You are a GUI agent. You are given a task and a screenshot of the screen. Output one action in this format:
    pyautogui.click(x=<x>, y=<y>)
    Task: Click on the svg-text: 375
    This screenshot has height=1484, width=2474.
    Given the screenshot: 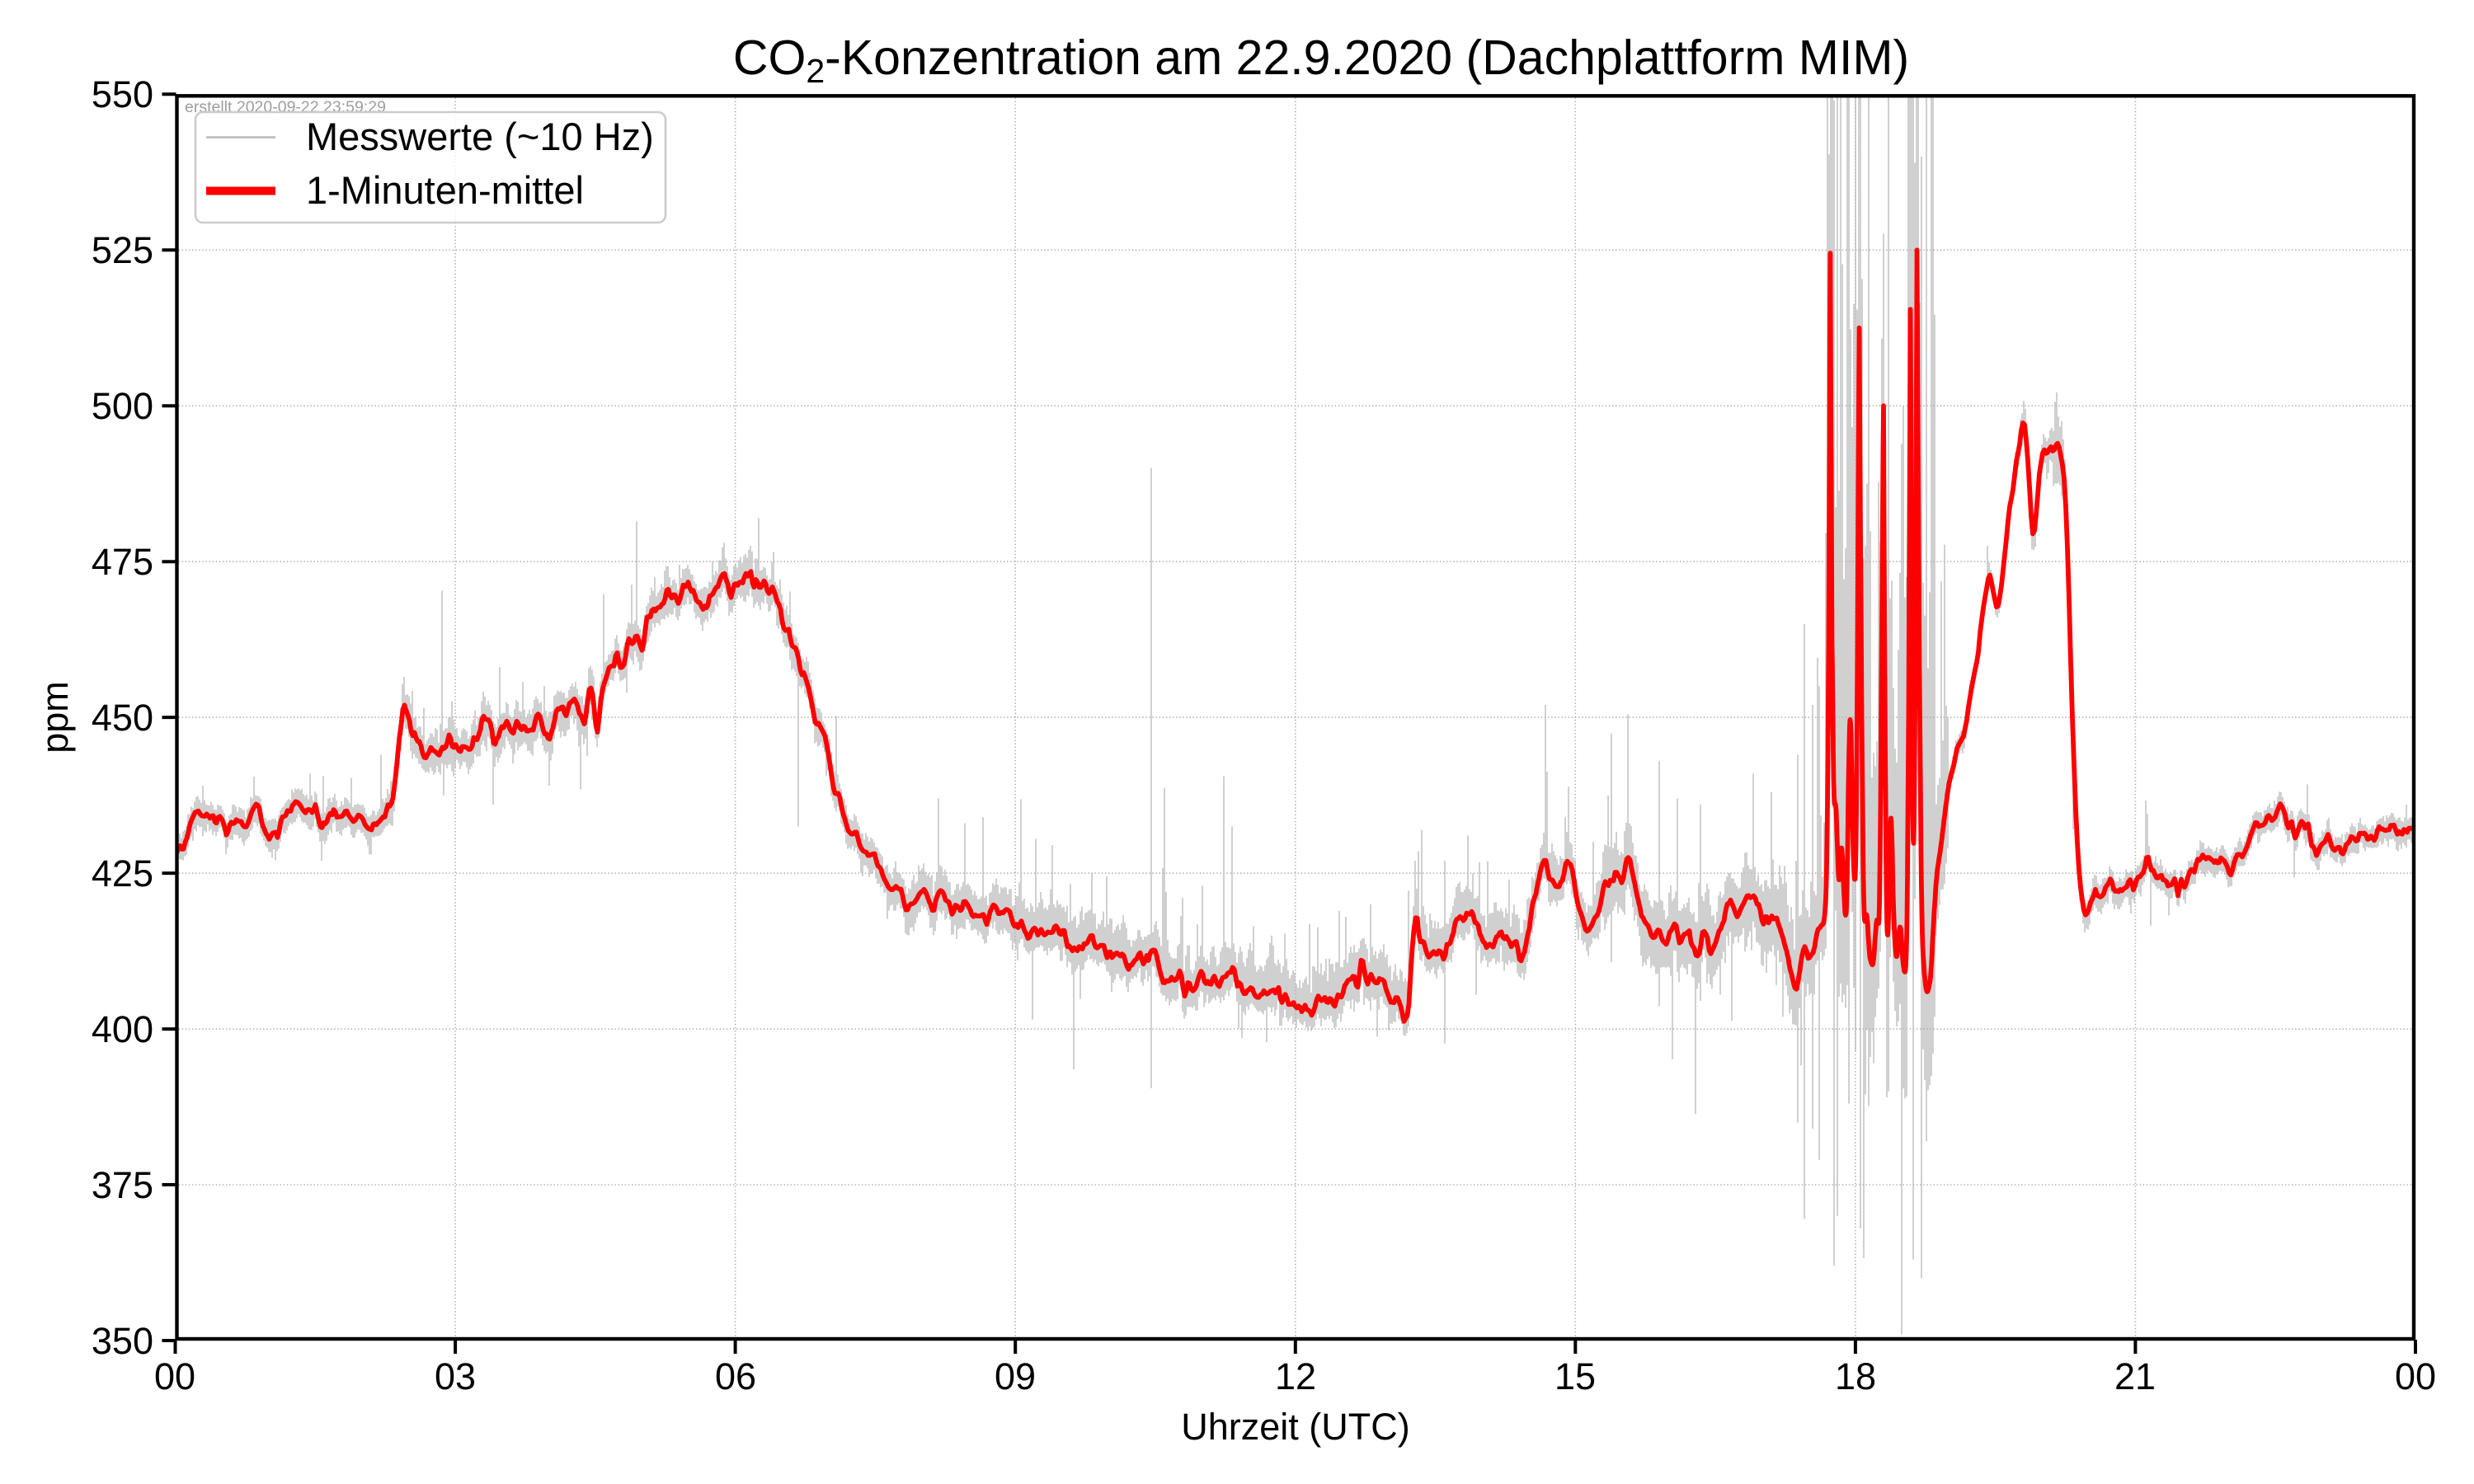 What is the action you would take?
    pyautogui.click(x=122, y=1185)
    